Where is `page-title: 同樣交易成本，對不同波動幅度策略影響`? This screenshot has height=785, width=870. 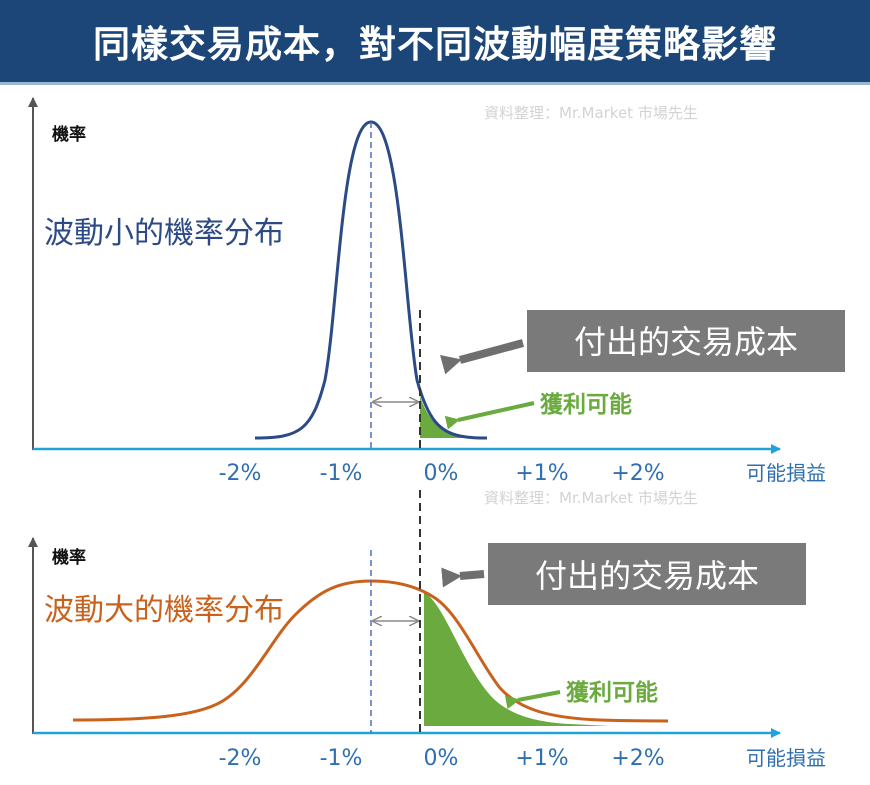 page-title: 同樣交易成本，對不同波動幅度策略影響 is located at coordinates (435, 44).